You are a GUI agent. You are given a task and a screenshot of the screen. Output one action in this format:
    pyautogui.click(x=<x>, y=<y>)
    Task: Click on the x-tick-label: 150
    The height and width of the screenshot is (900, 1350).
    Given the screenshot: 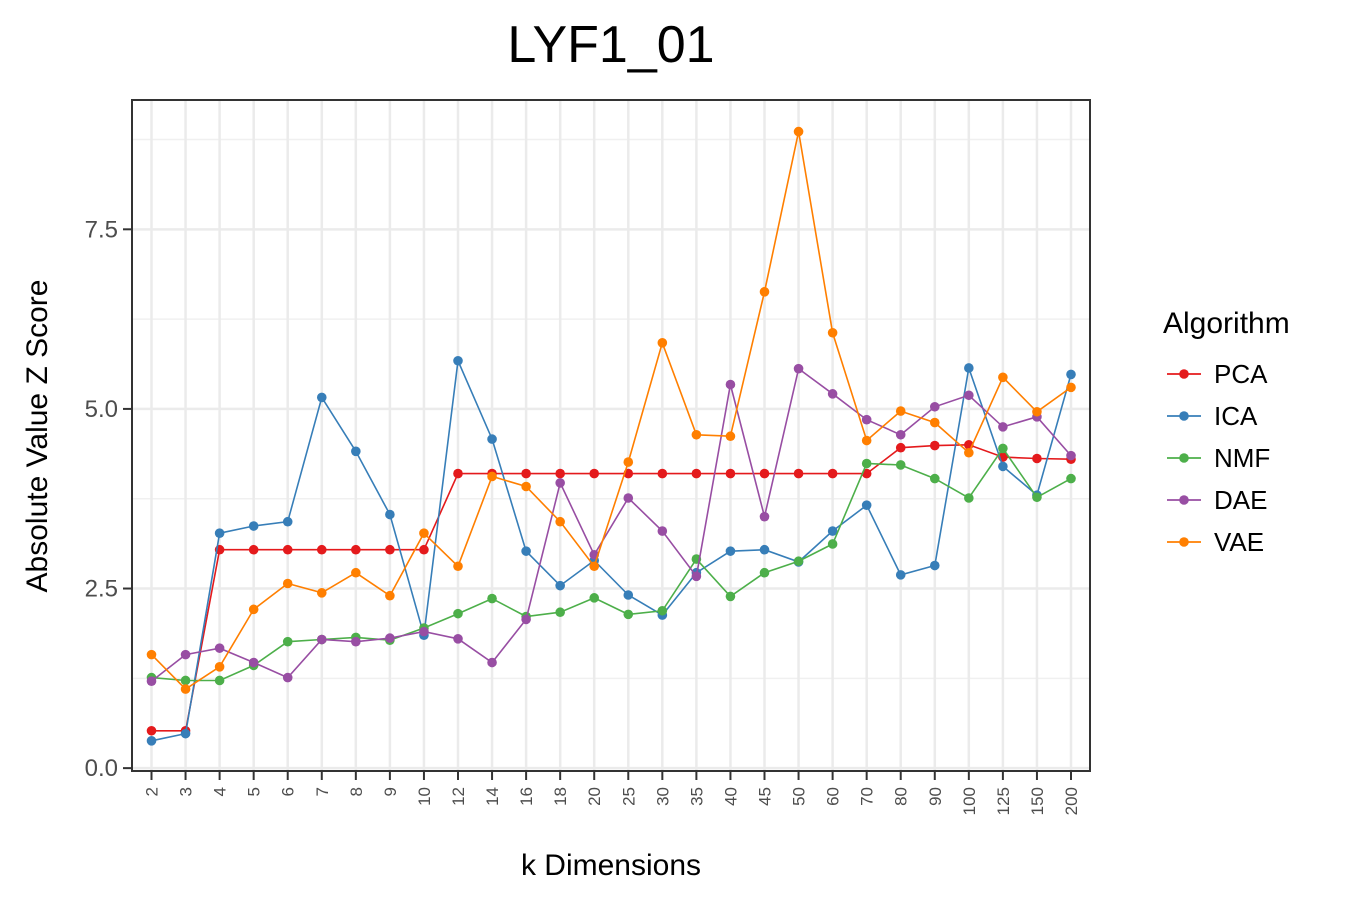 What is the action you would take?
    pyautogui.click(x=1037, y=801)
    